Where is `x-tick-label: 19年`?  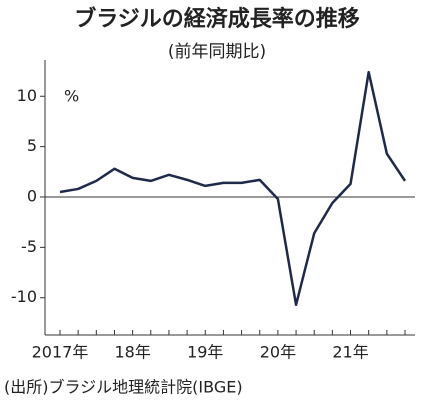 x-tick-label: 19年 is located at coordinates (205, 352).